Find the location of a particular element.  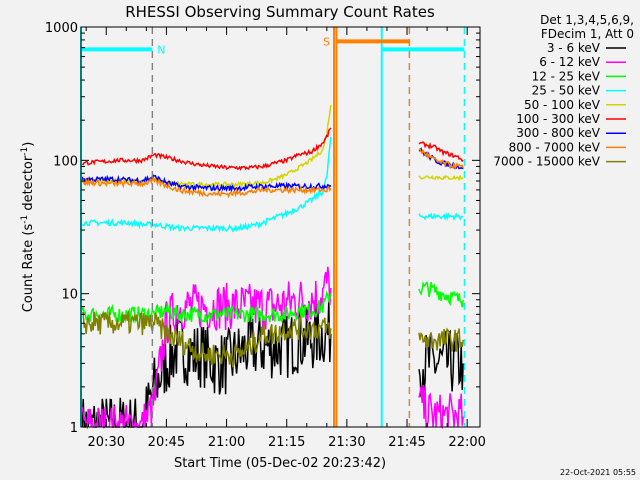

legend-label: 50 - 100 keV is located at coordinates (562, 105).